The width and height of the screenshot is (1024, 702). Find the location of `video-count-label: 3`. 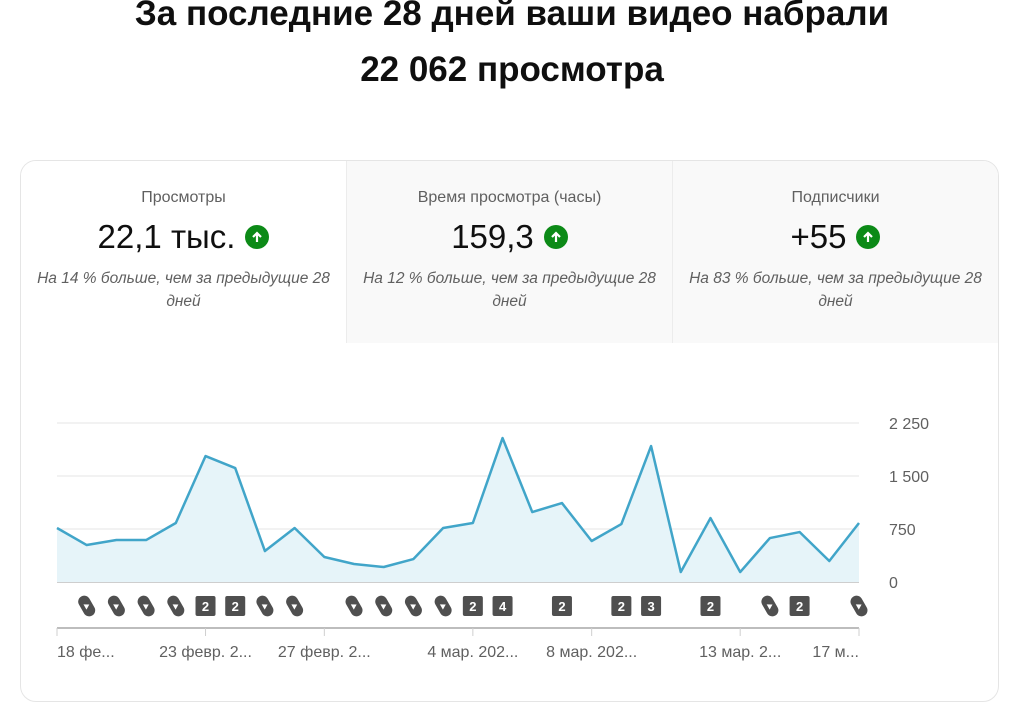

video-count-label: 3 is located at coordinates (650, 606).